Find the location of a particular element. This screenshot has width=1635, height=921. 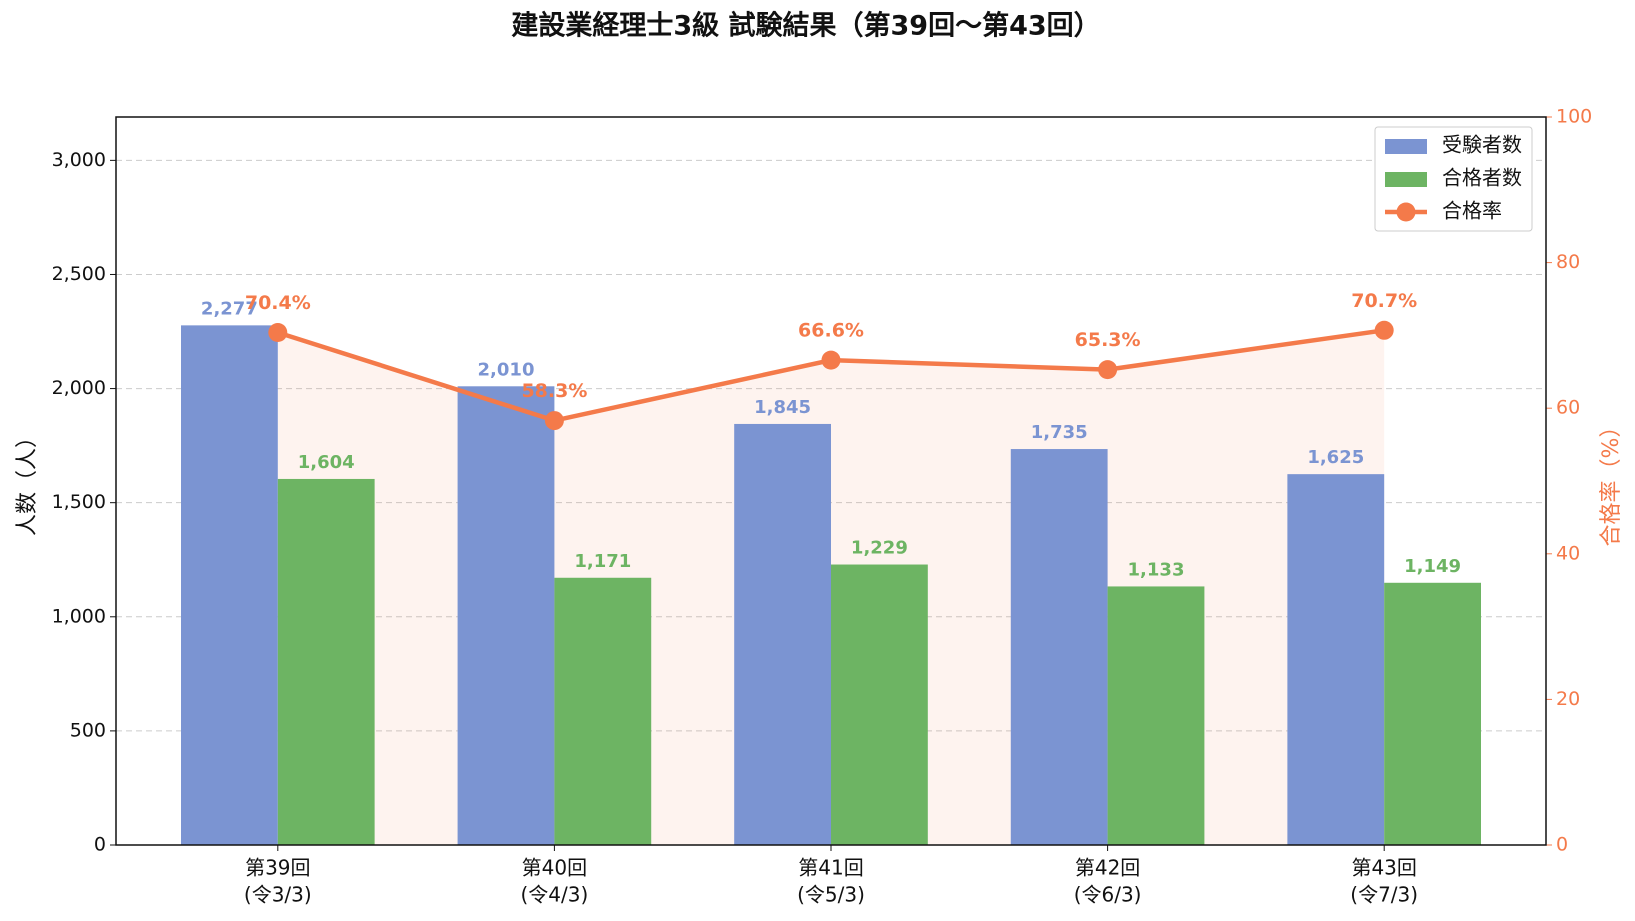

rate-value-label: 70.4% is located at coordinates (278, 303).